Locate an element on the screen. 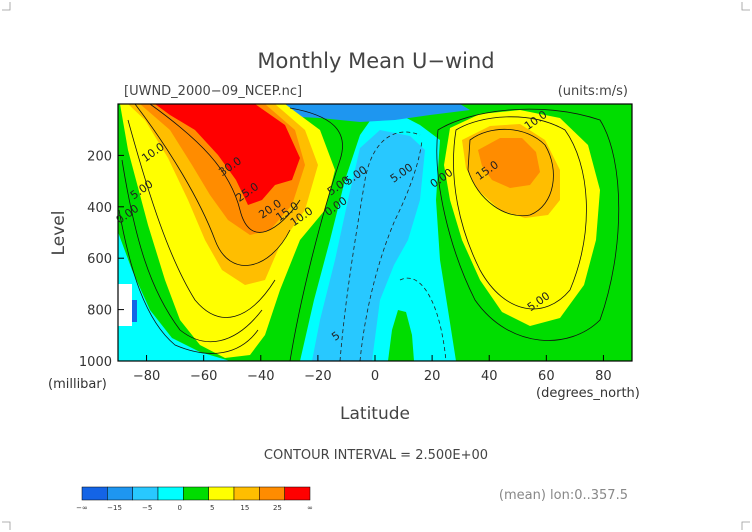  x-tick-label: −40 is located at coordinates (260, 376).